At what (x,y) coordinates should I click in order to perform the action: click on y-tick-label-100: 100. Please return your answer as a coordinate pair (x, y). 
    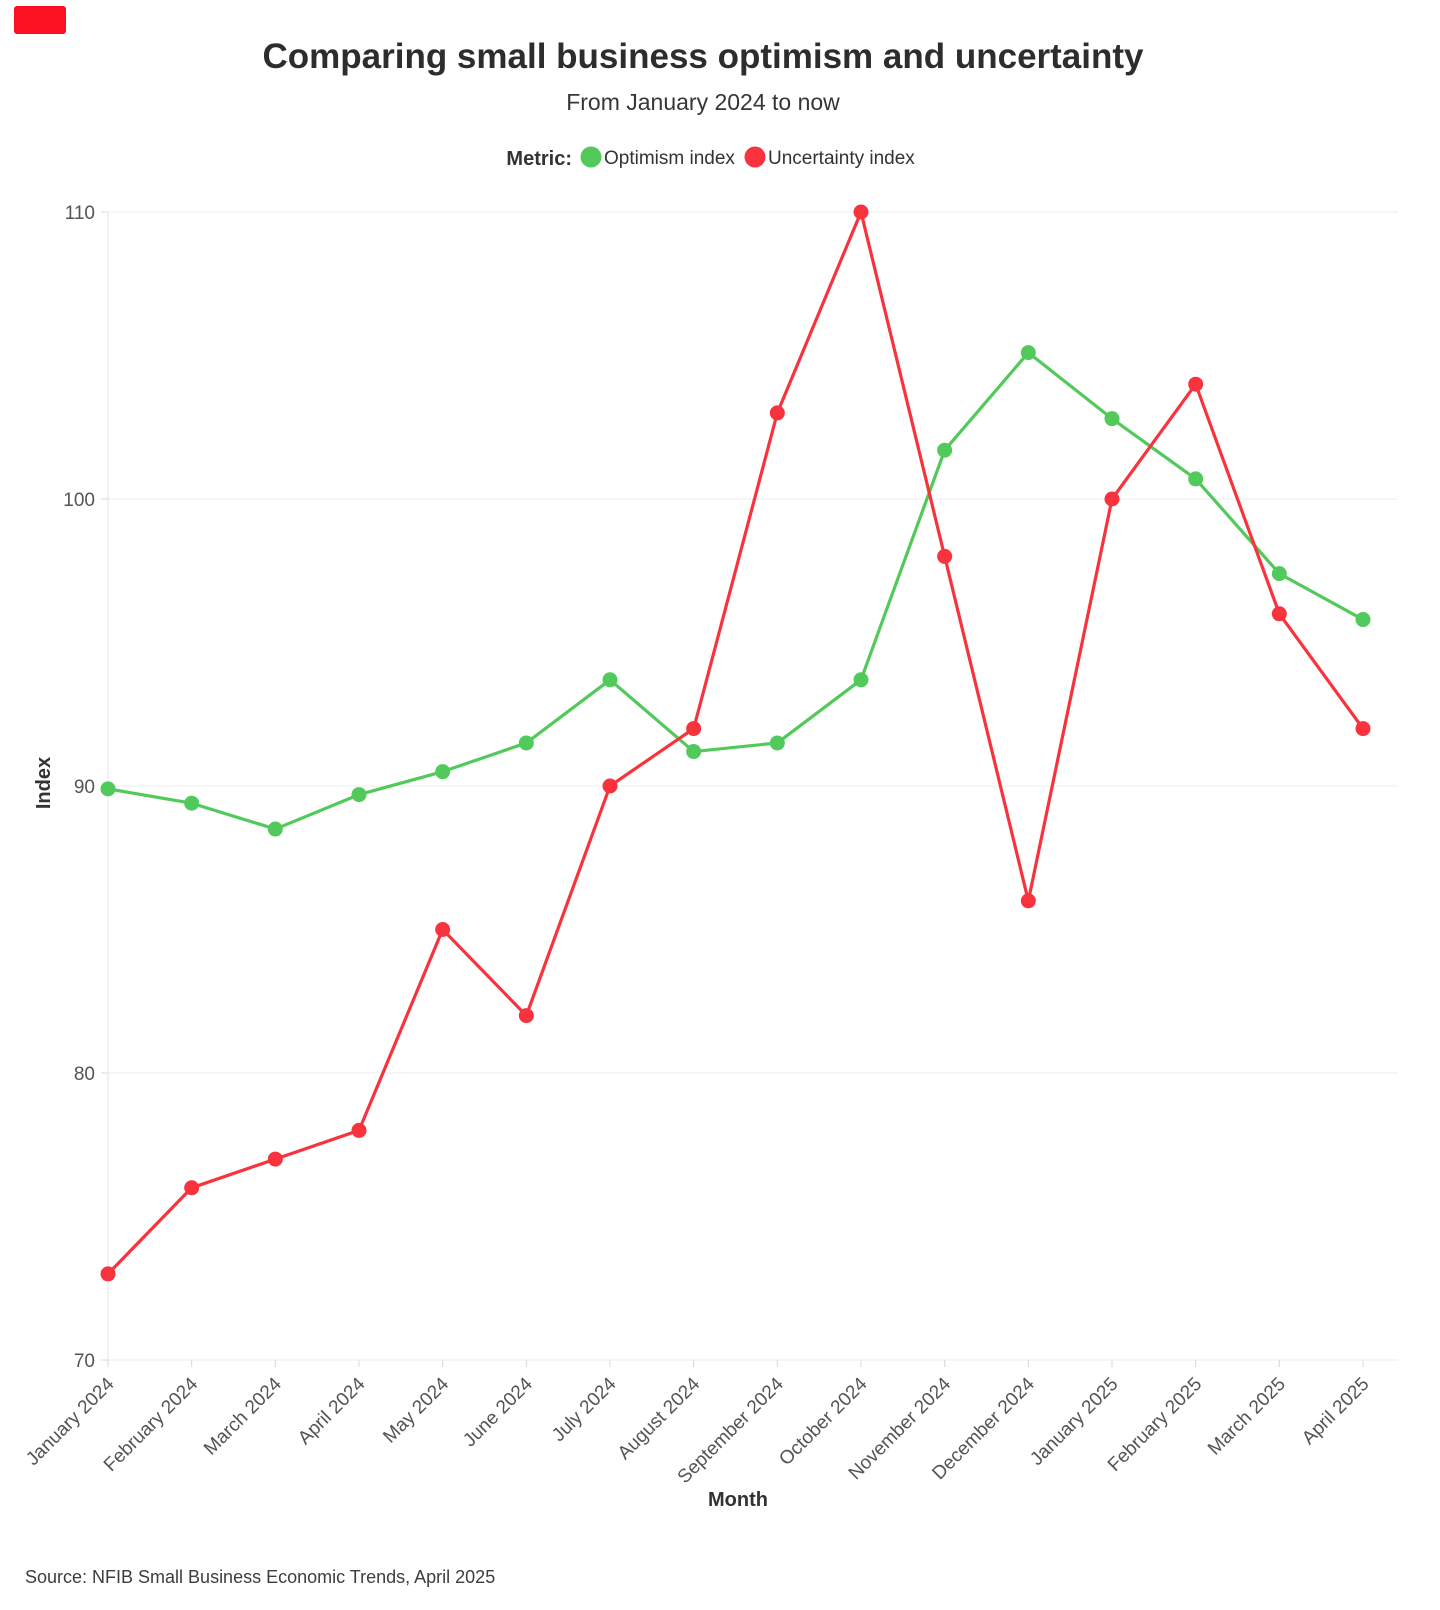
    Looking at the image, I should click on (79, 500).